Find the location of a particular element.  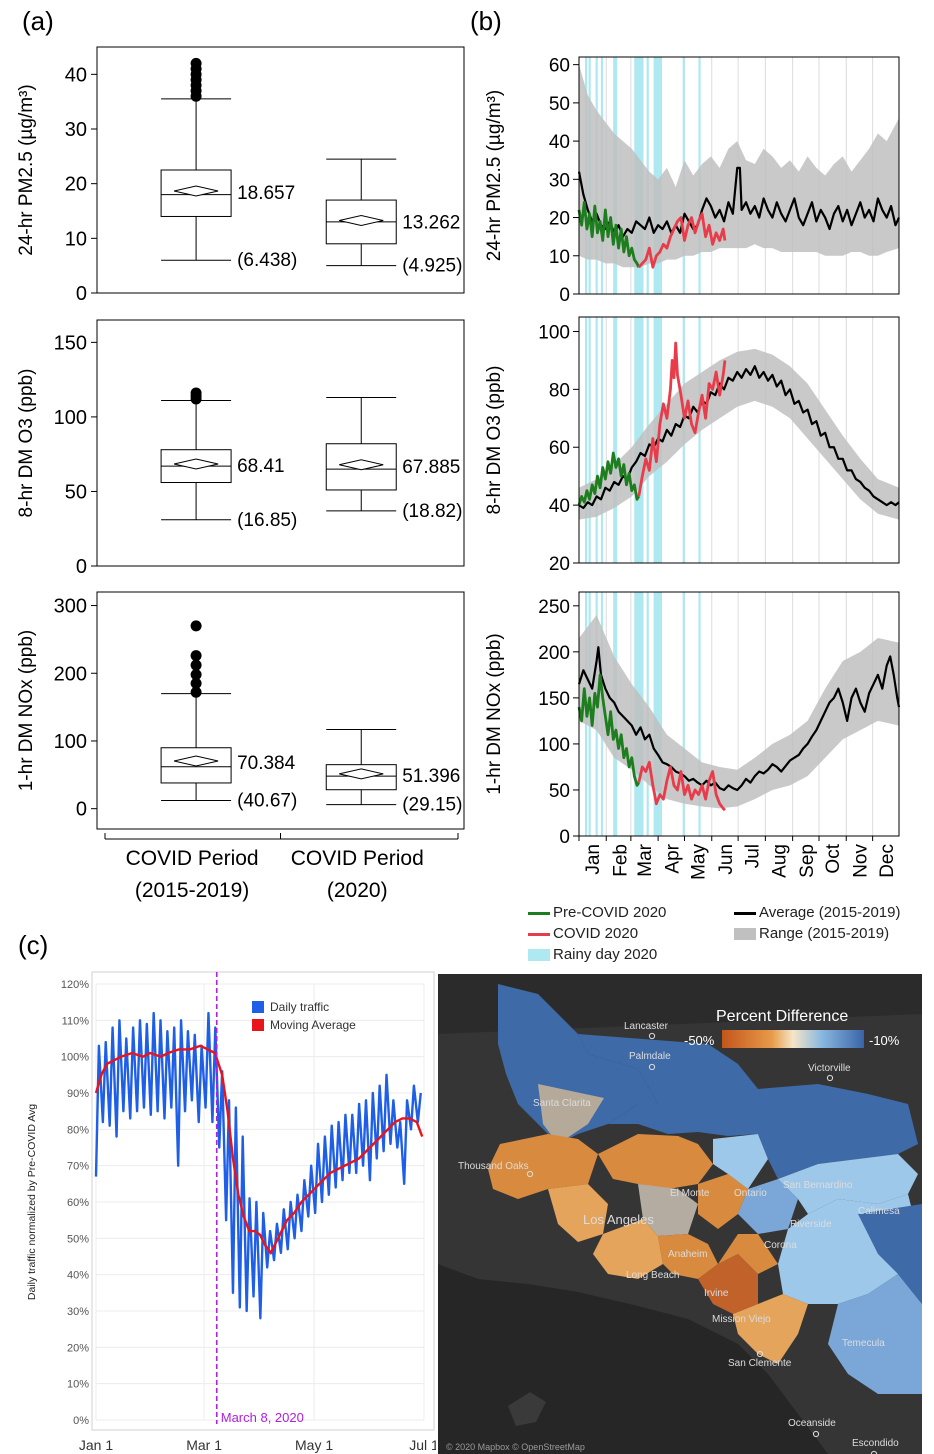

y-tick-label: 30 is located at coordinates (76, 130).